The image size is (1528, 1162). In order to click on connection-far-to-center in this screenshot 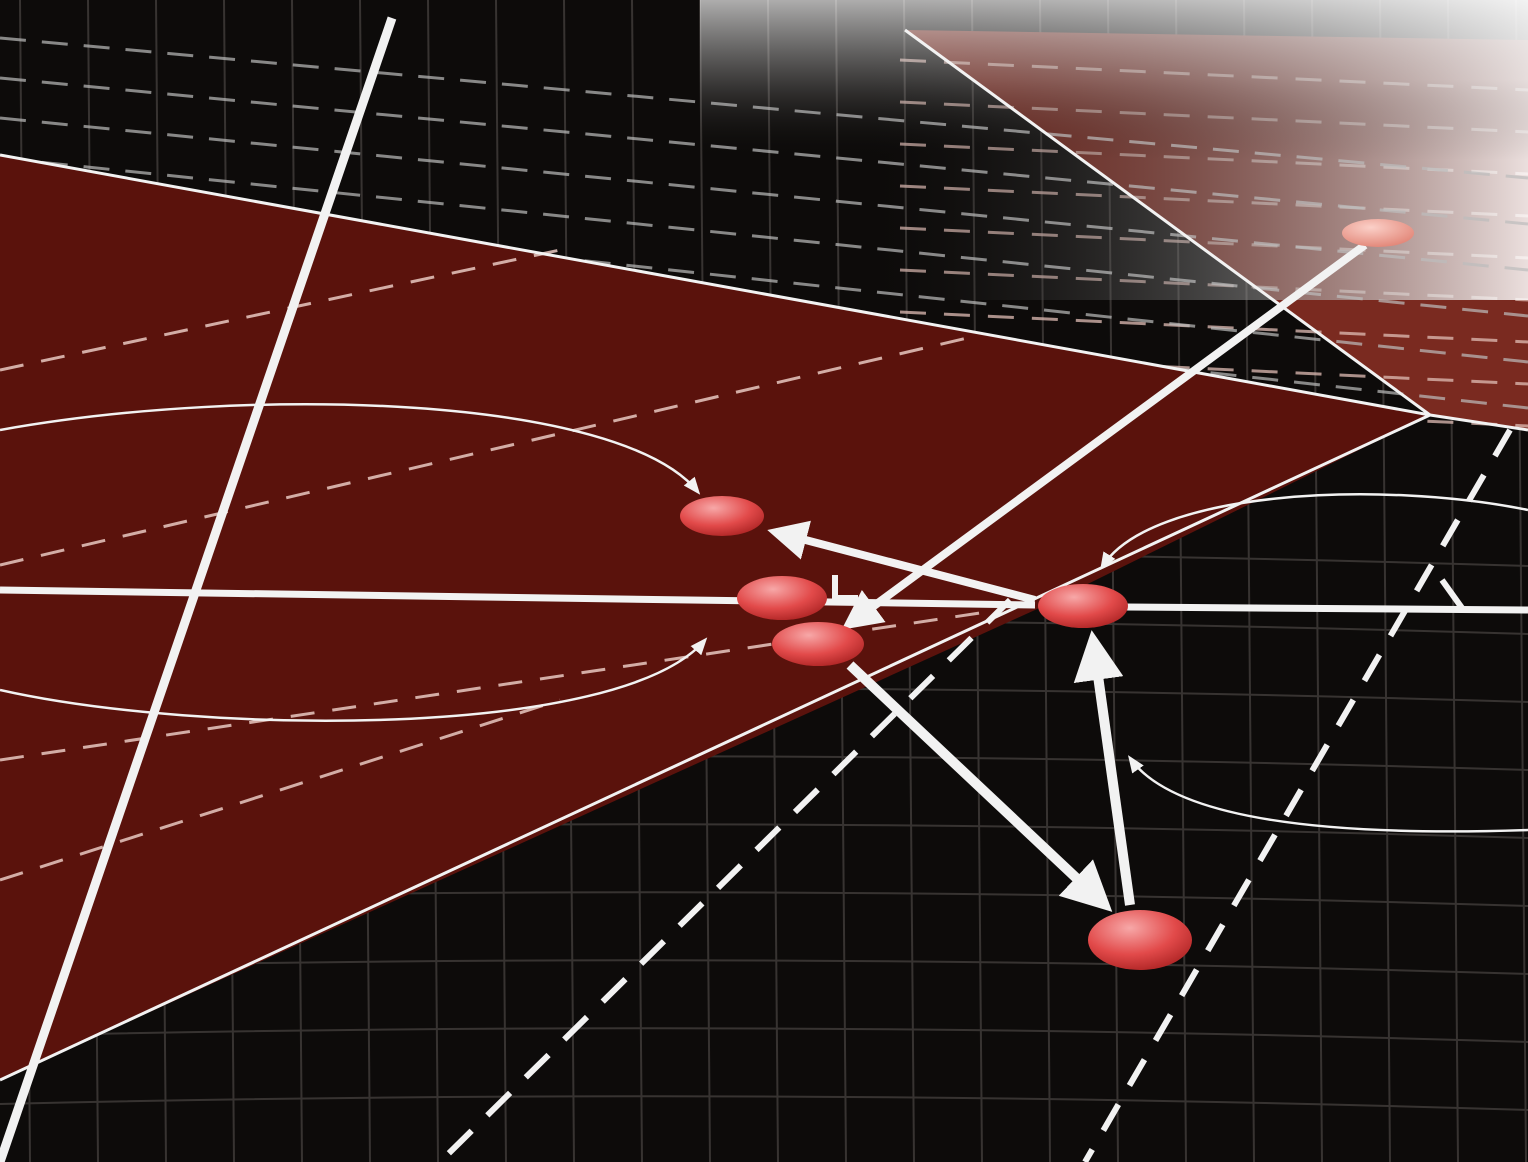, I will do `click(1104, 435)`.